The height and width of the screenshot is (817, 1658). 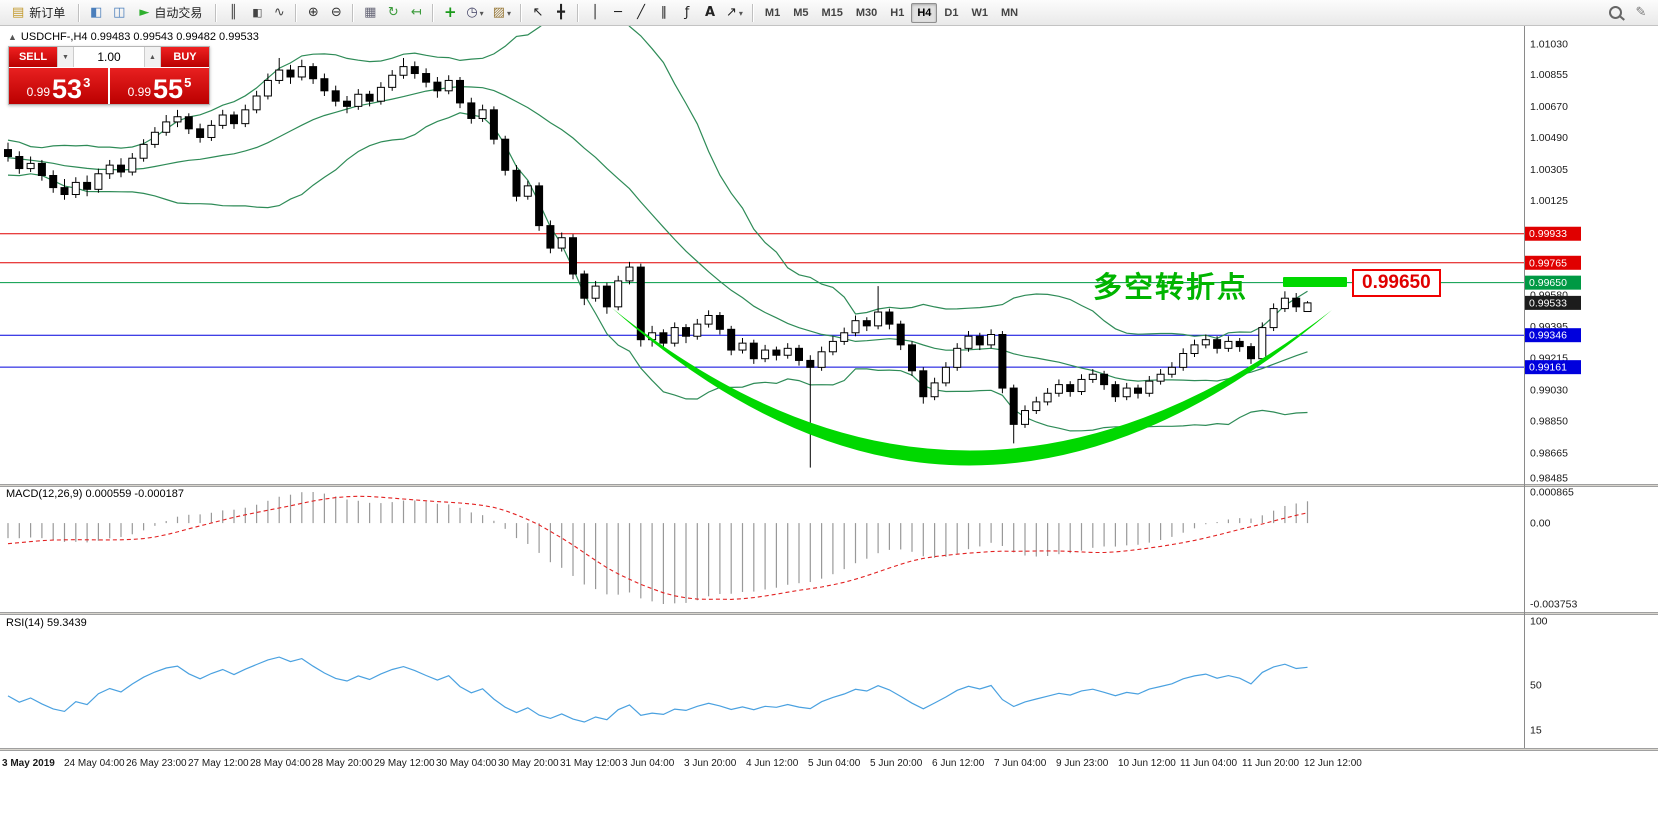 I want to click on zoom-out-button, so click(x=336, y=13).